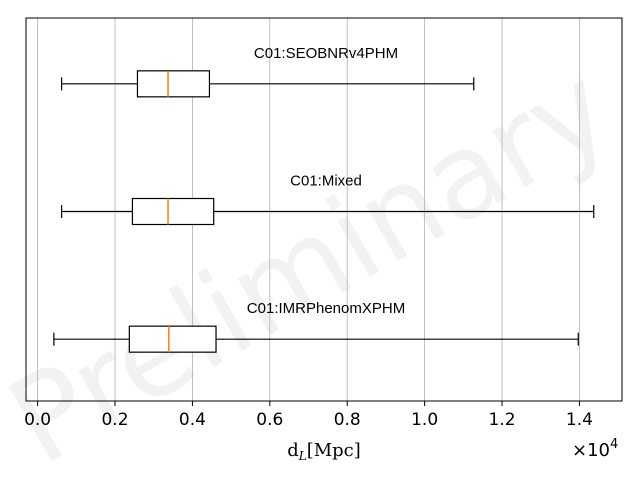  Describe the element at coordinates (326, 53) in the screenshot. I see `box-label: C01:SEOBNRv4PHM` at that location.